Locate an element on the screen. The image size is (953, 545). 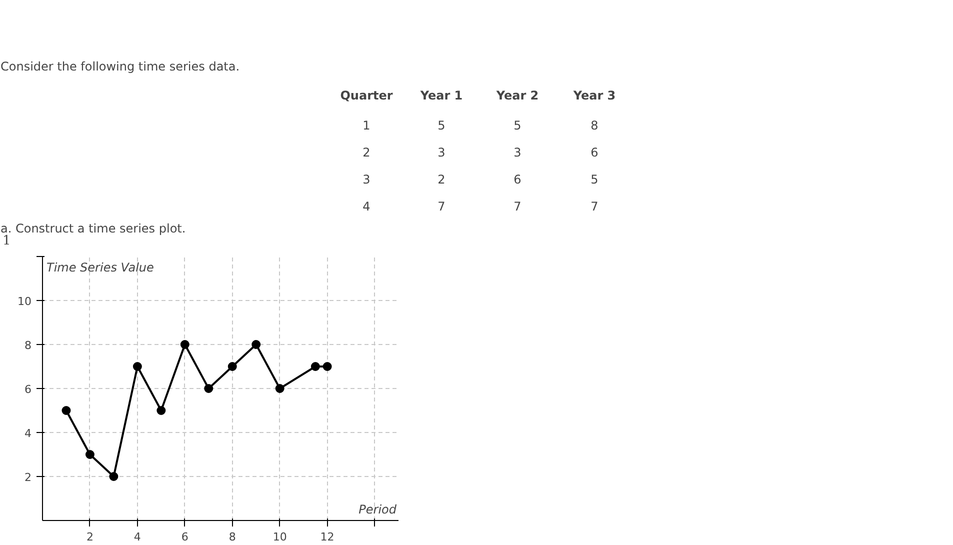
text: 1 is located at coordinates (6, 241).